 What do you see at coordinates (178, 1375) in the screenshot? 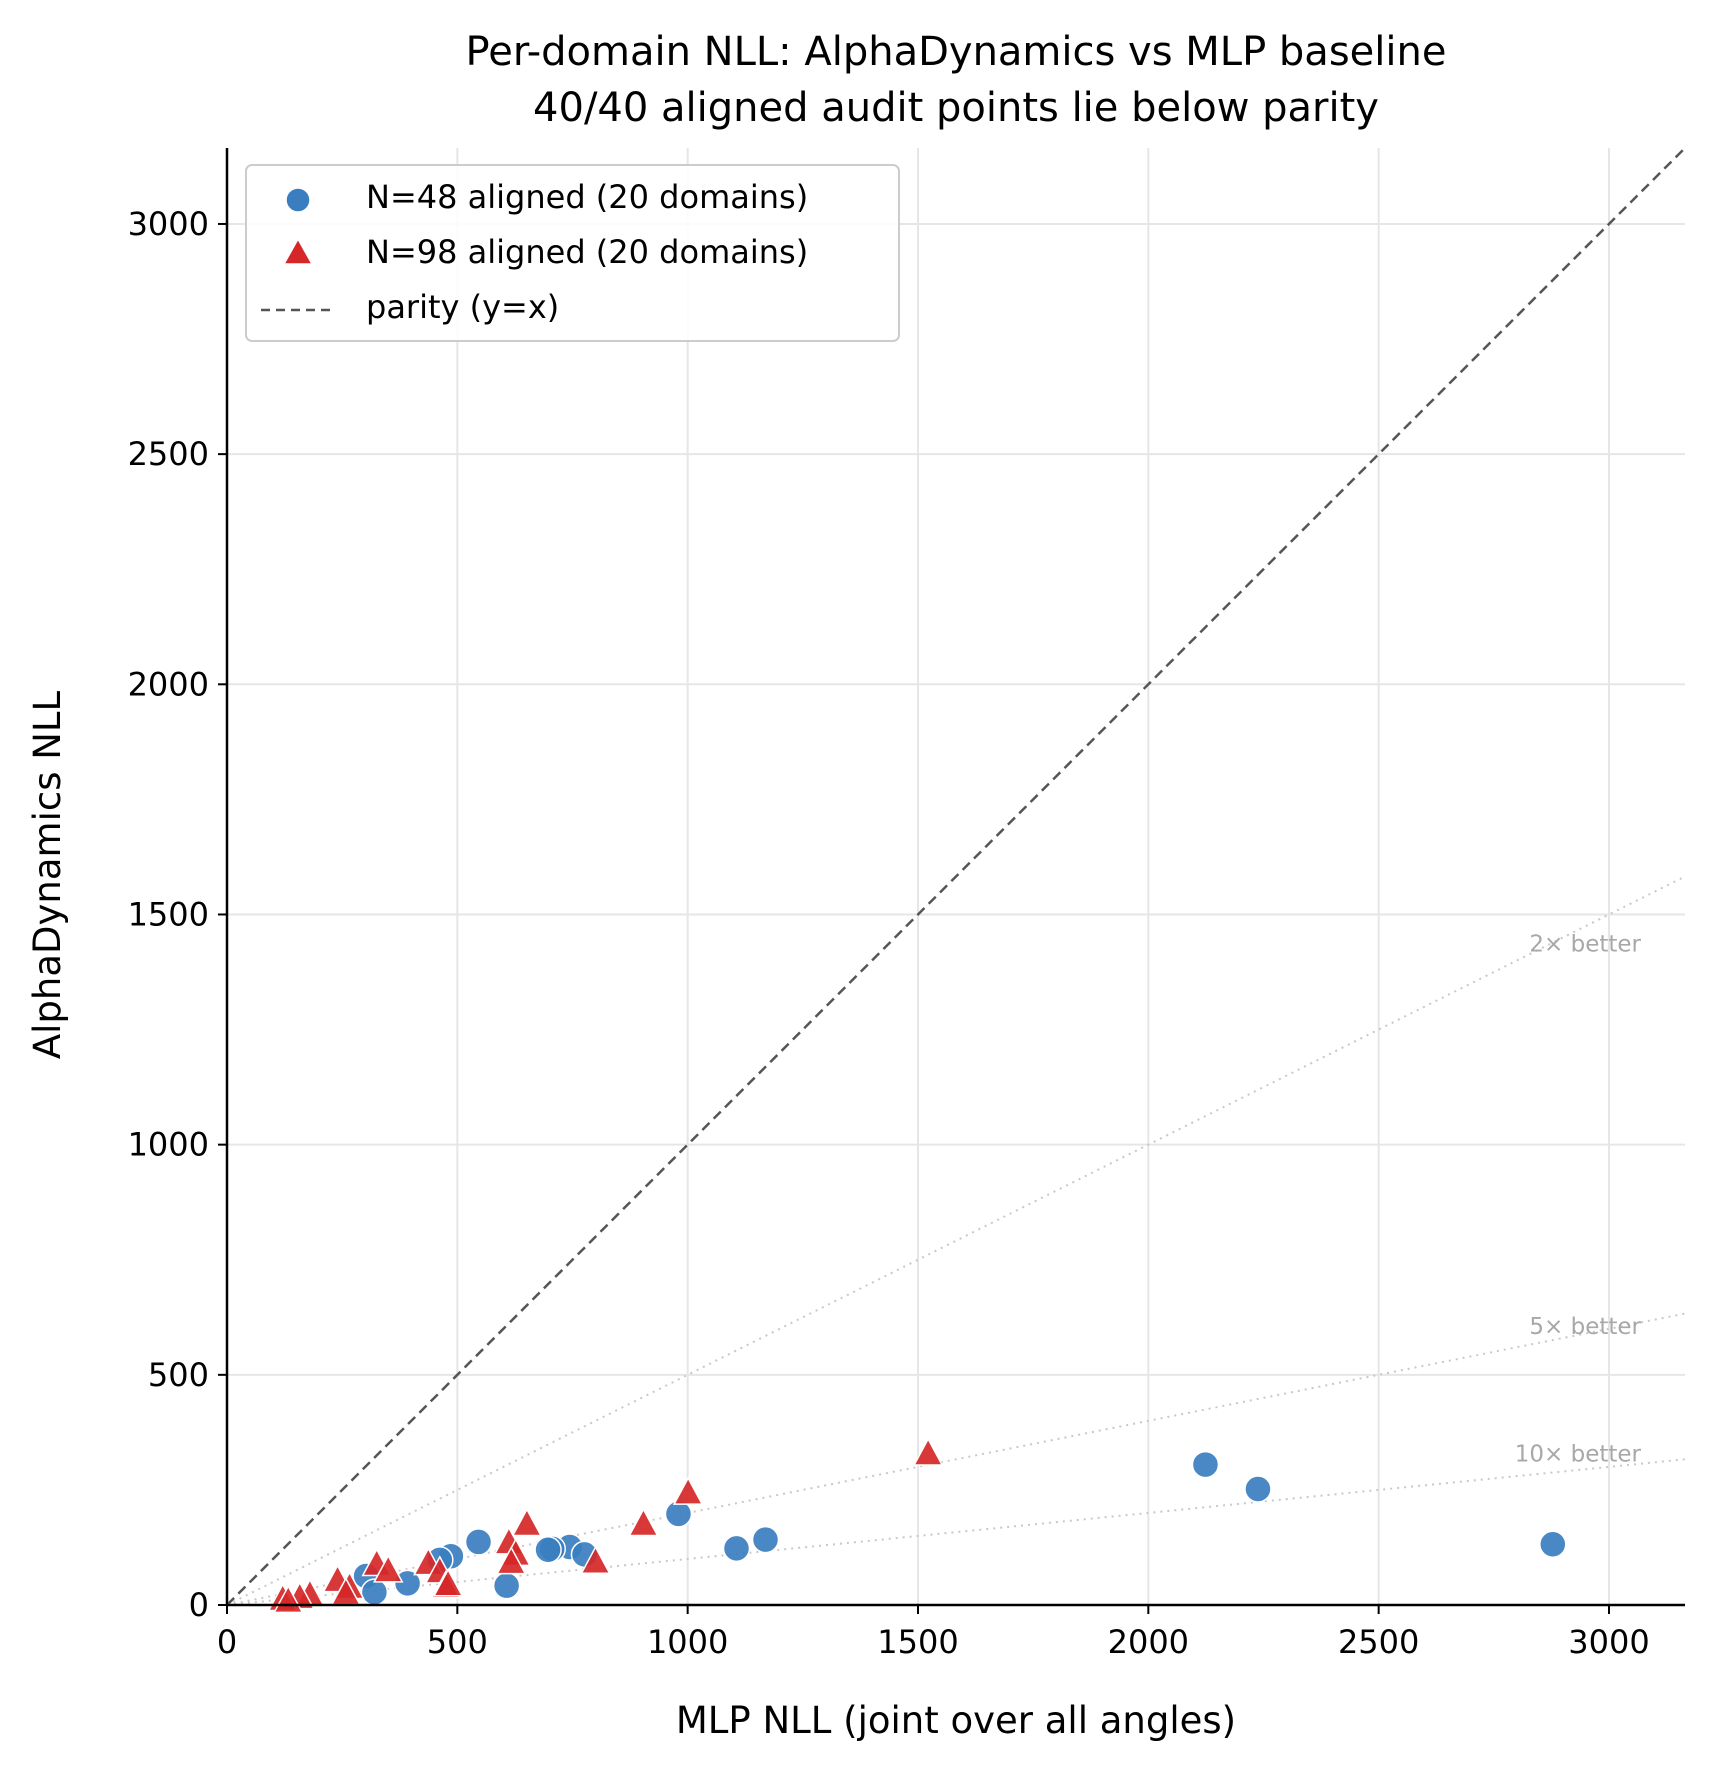
I see `y-tick-label: 500` at bounding box center [178, 1375].